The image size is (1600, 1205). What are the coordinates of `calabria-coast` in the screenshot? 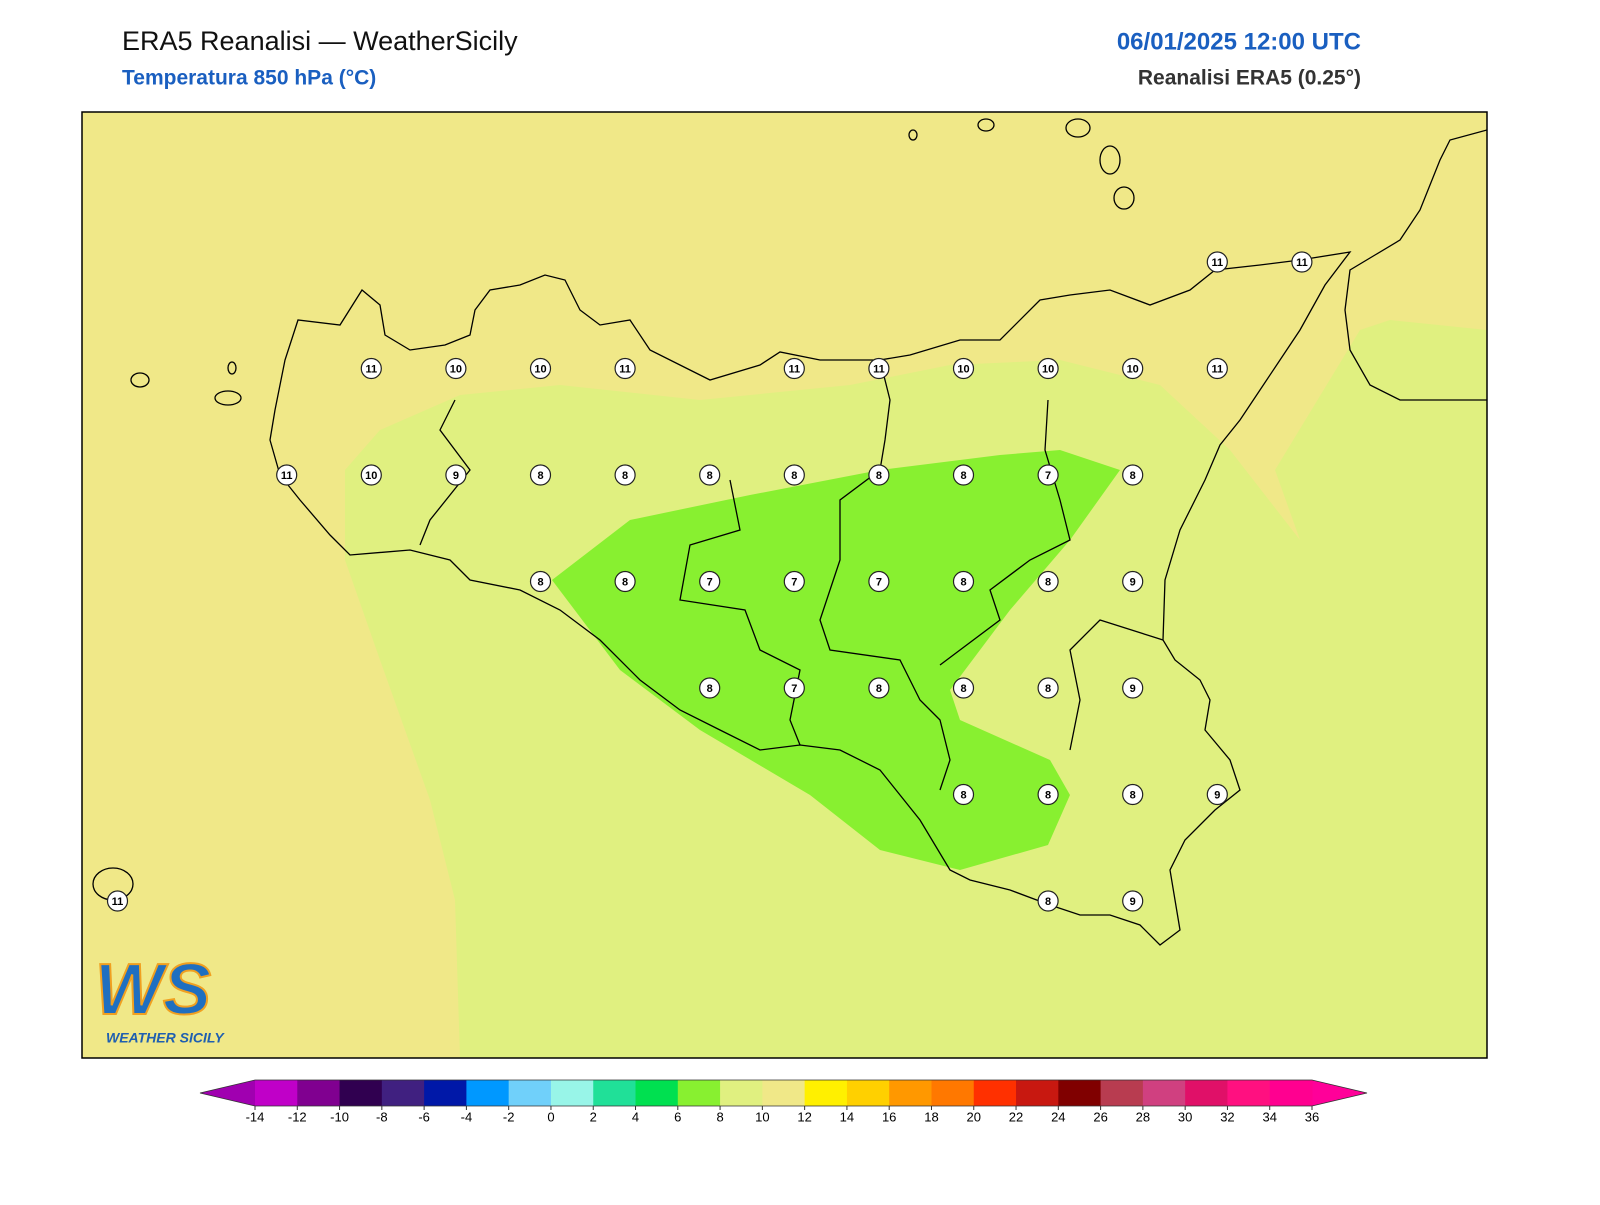 It's located at (1415, 265).